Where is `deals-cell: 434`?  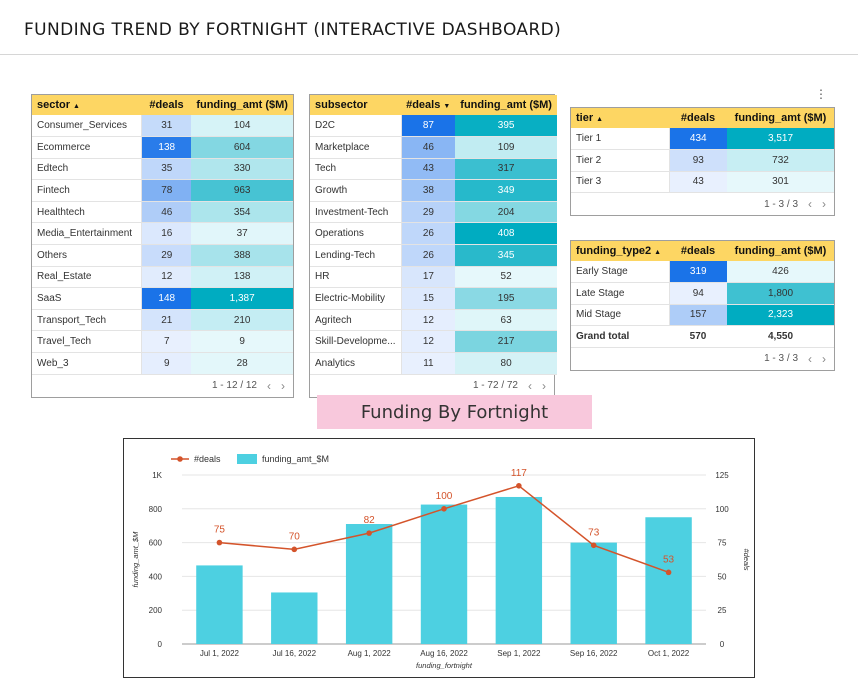 deals-cell: 434 is located at coordinates (698, 139).